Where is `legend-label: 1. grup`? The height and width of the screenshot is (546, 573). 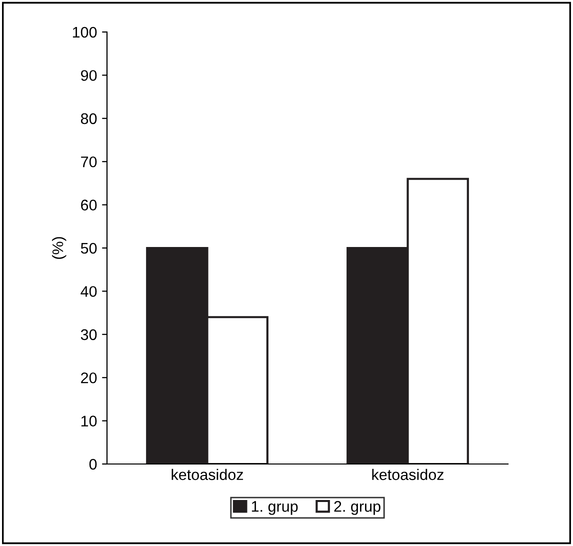
legend-label: 1. grup is located at coordinates (275, 508).